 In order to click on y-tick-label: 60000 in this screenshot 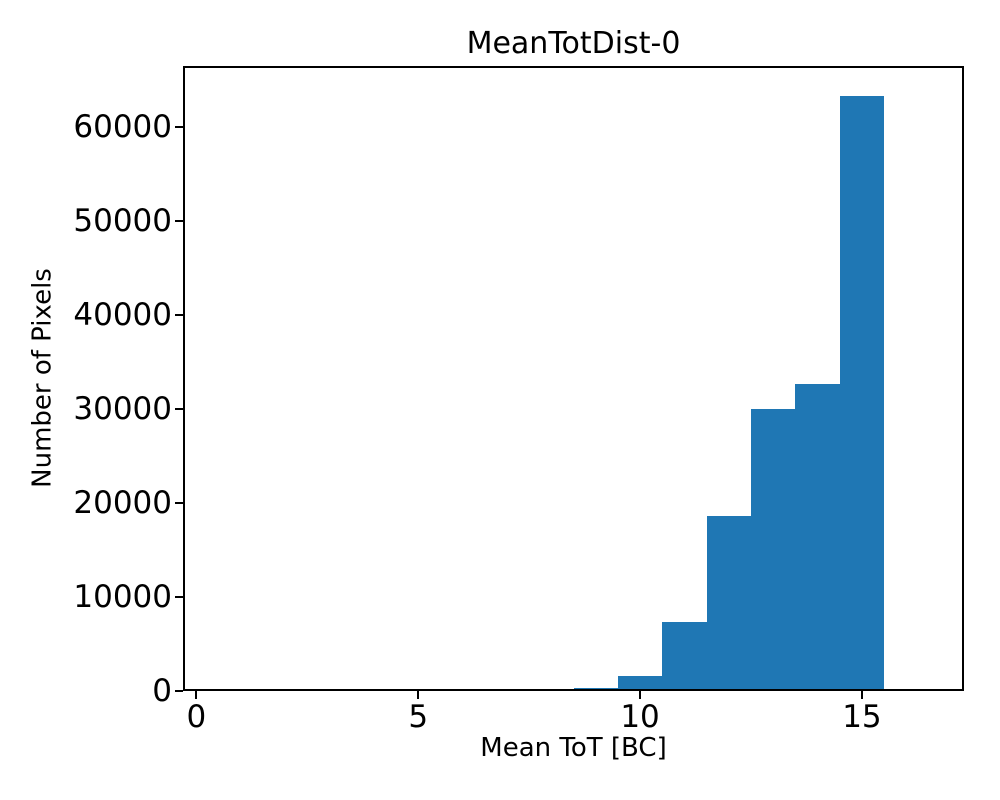, I will do `click(122, 126)`.